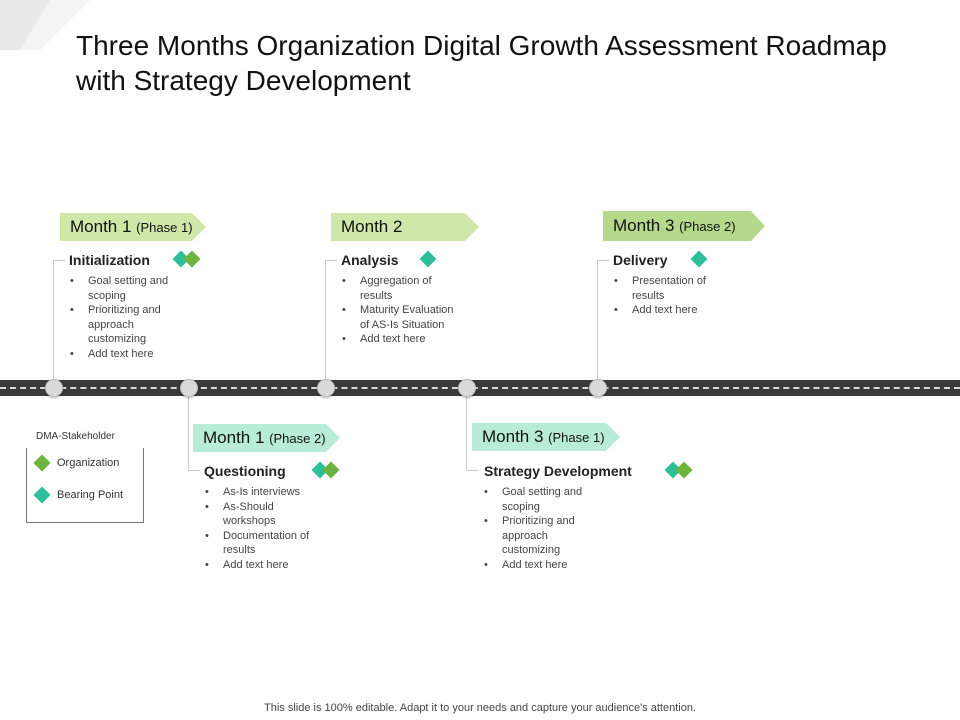  I want to click on stage-list: Presentation of results Add text here, so click(672, 296).